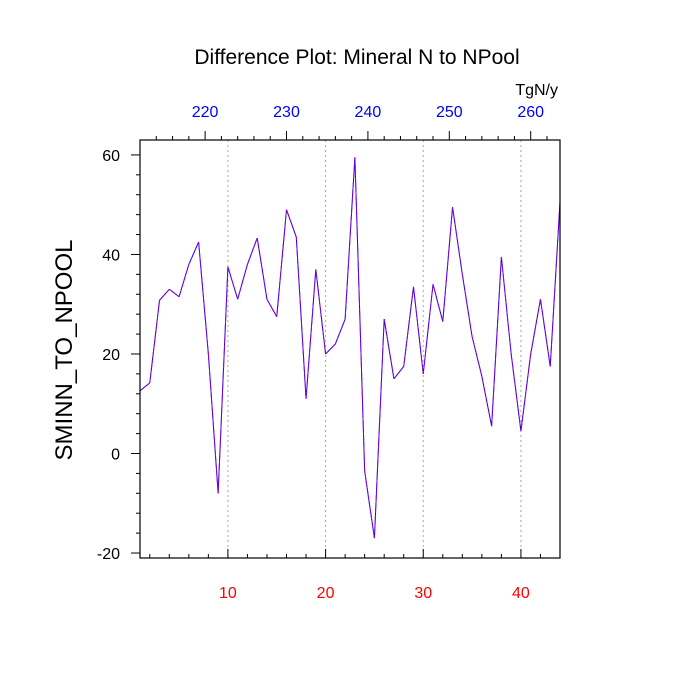 Image resolution: width=700 pixels, height=700 pixels. Describe the element at coordinates (326, 593) in the screenshot. I see `x-tick-label: 20` at that location.